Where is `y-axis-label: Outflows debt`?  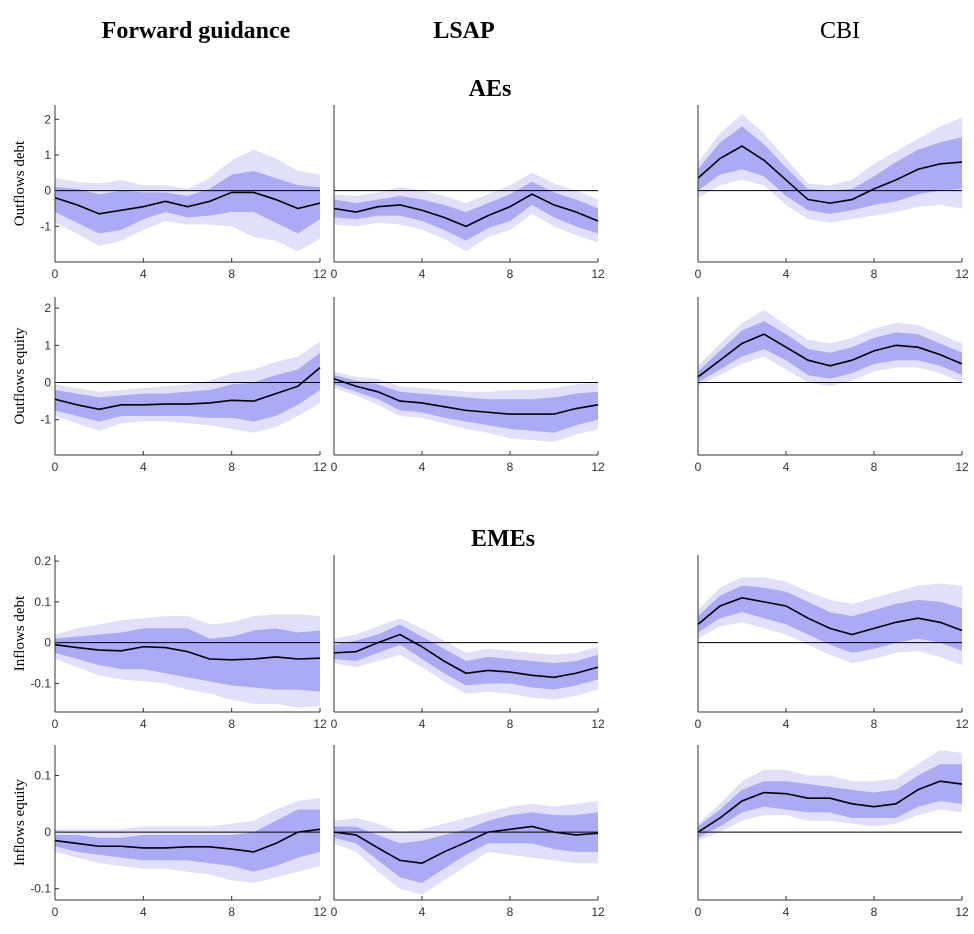
y-axis-label: Outflows debt is located at coordinates (20, 183).